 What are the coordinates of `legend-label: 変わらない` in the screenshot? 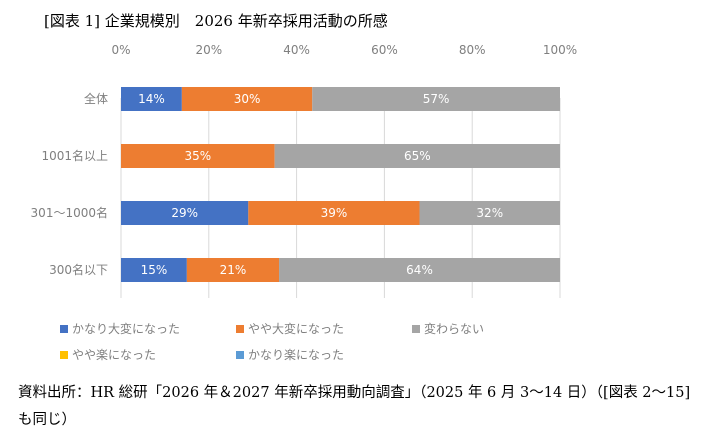 It's located at (454, 329).